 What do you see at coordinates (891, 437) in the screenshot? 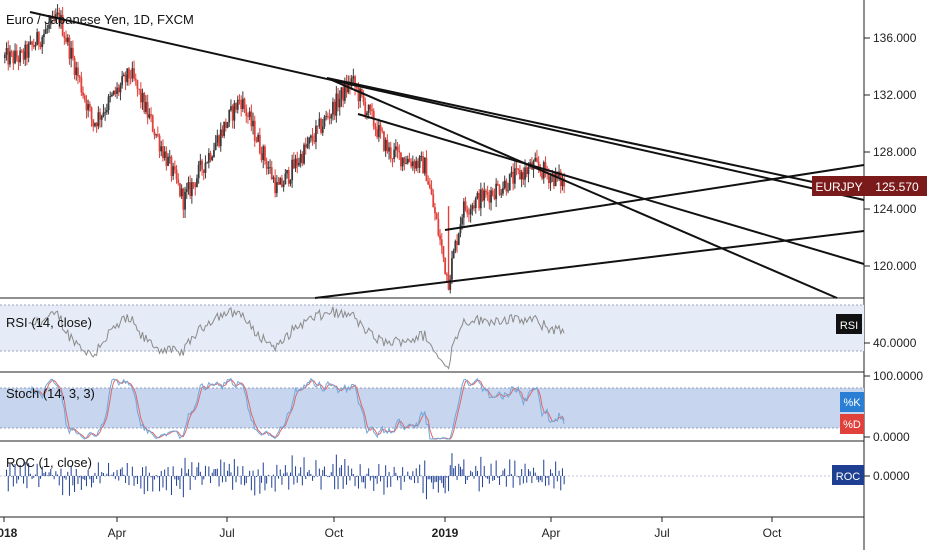
I see `stoch-tick-0: 0.0000` at bounding box center [891, 437].